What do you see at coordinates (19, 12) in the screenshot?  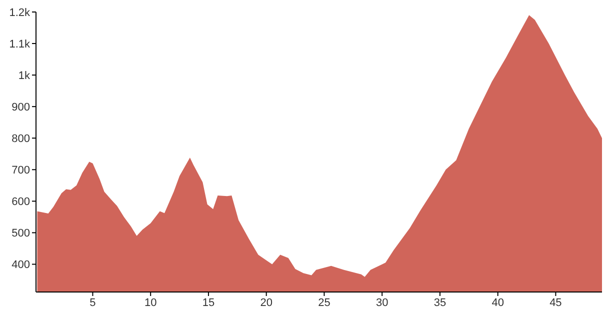 I see `y-tick-label: 1.2k` at bounding box center [19, 12].